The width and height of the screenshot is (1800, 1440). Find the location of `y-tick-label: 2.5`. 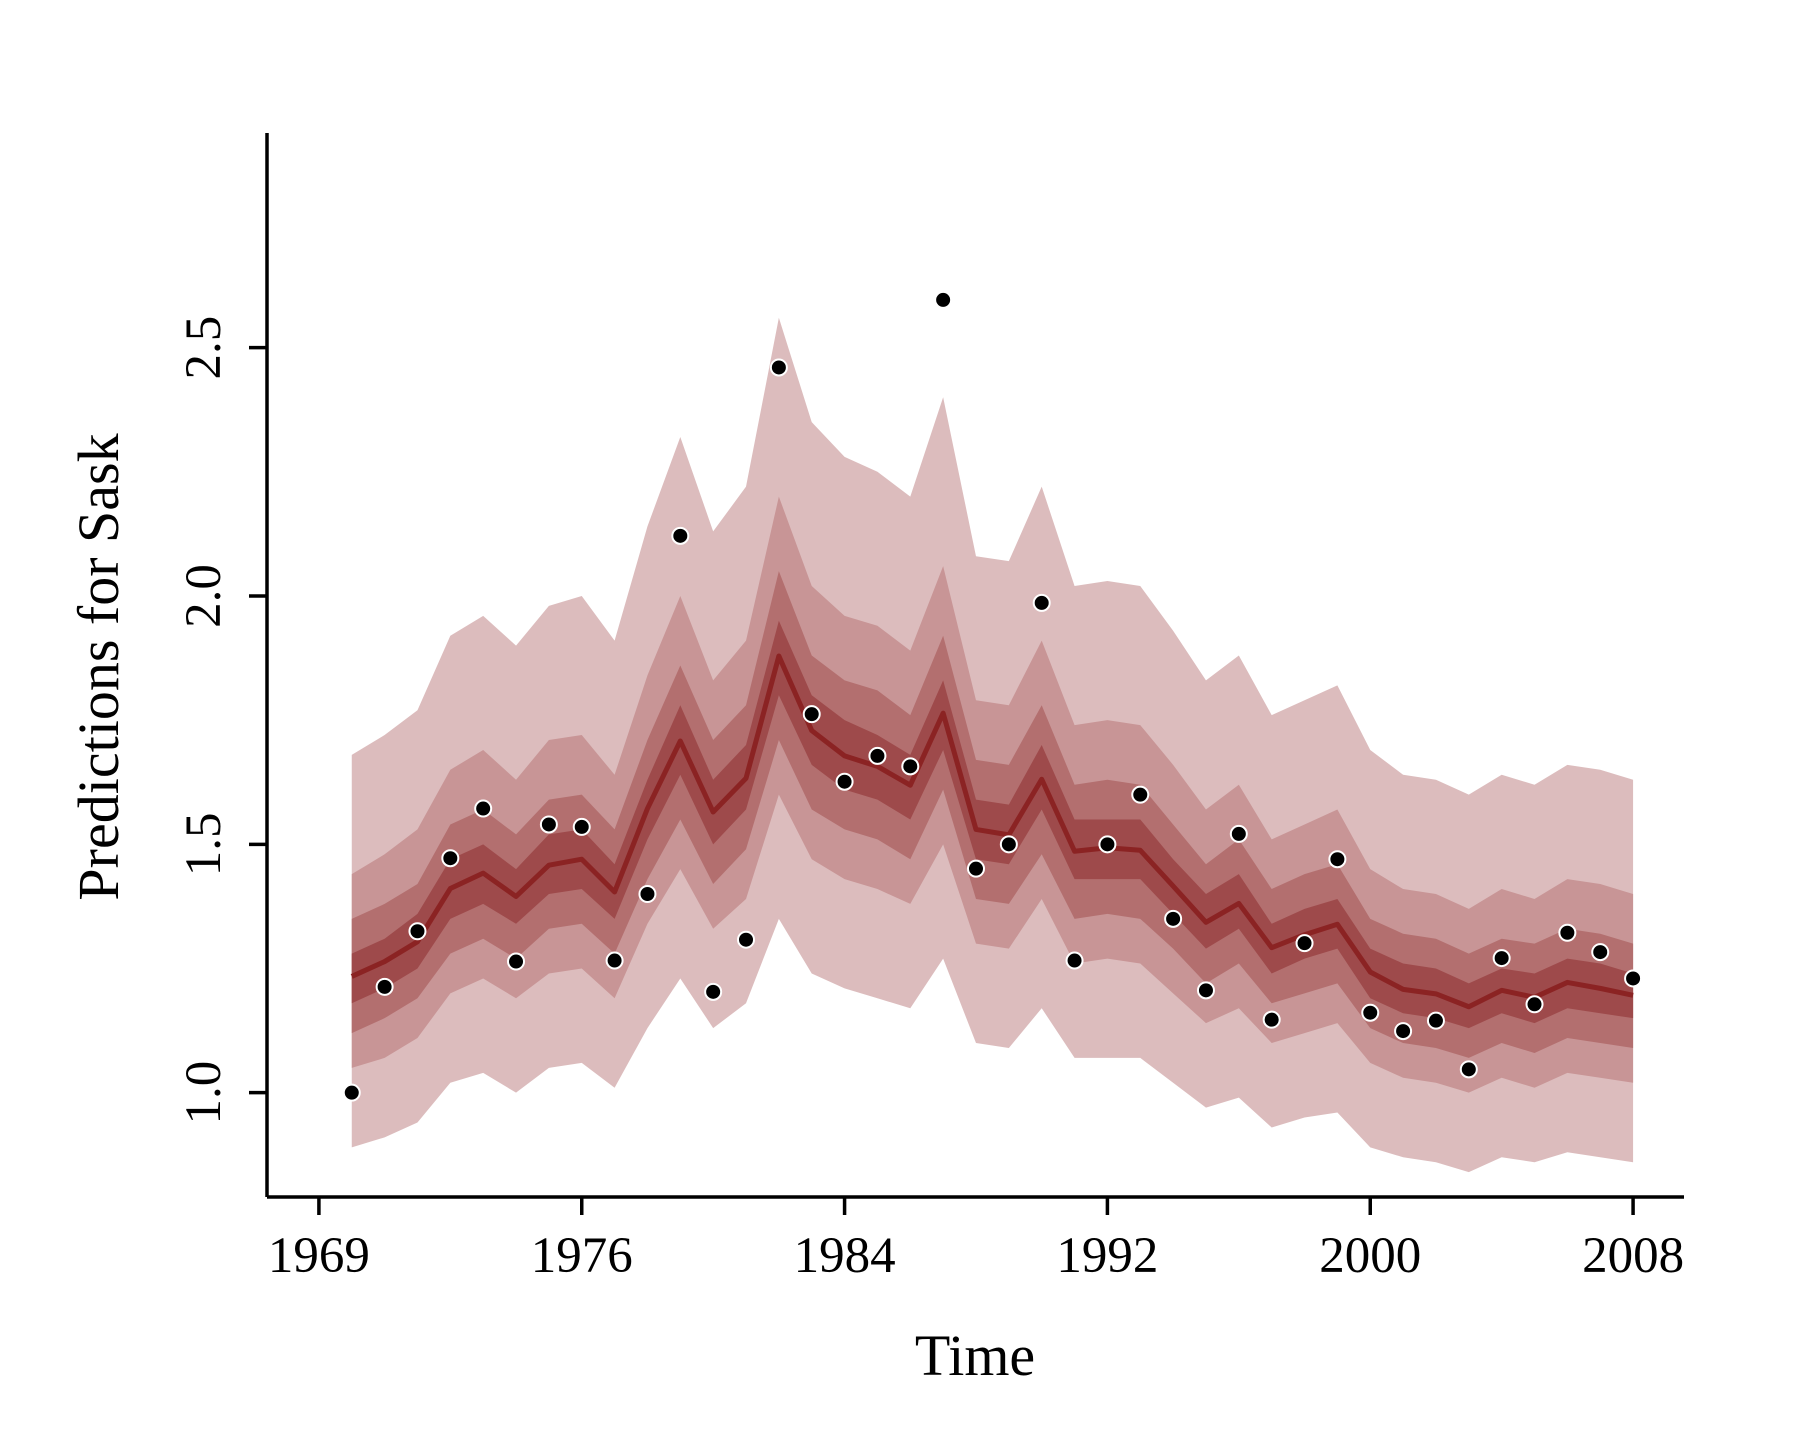

y-tick-label: 2.5 is located at coordinates (204, 348).